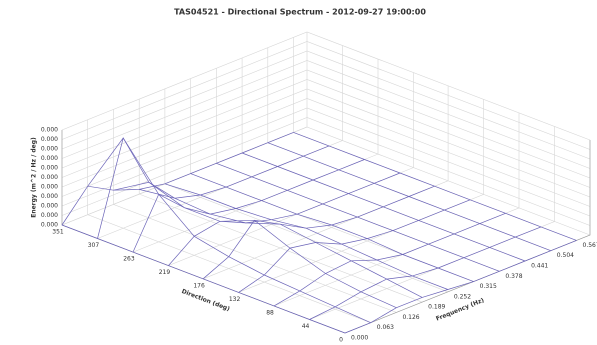 The image size is (597, 345). What do you see at coordinates (513, 276) in the screenshot?
I see `y-tick-label: 0.378` at bounding box center [513, 276].